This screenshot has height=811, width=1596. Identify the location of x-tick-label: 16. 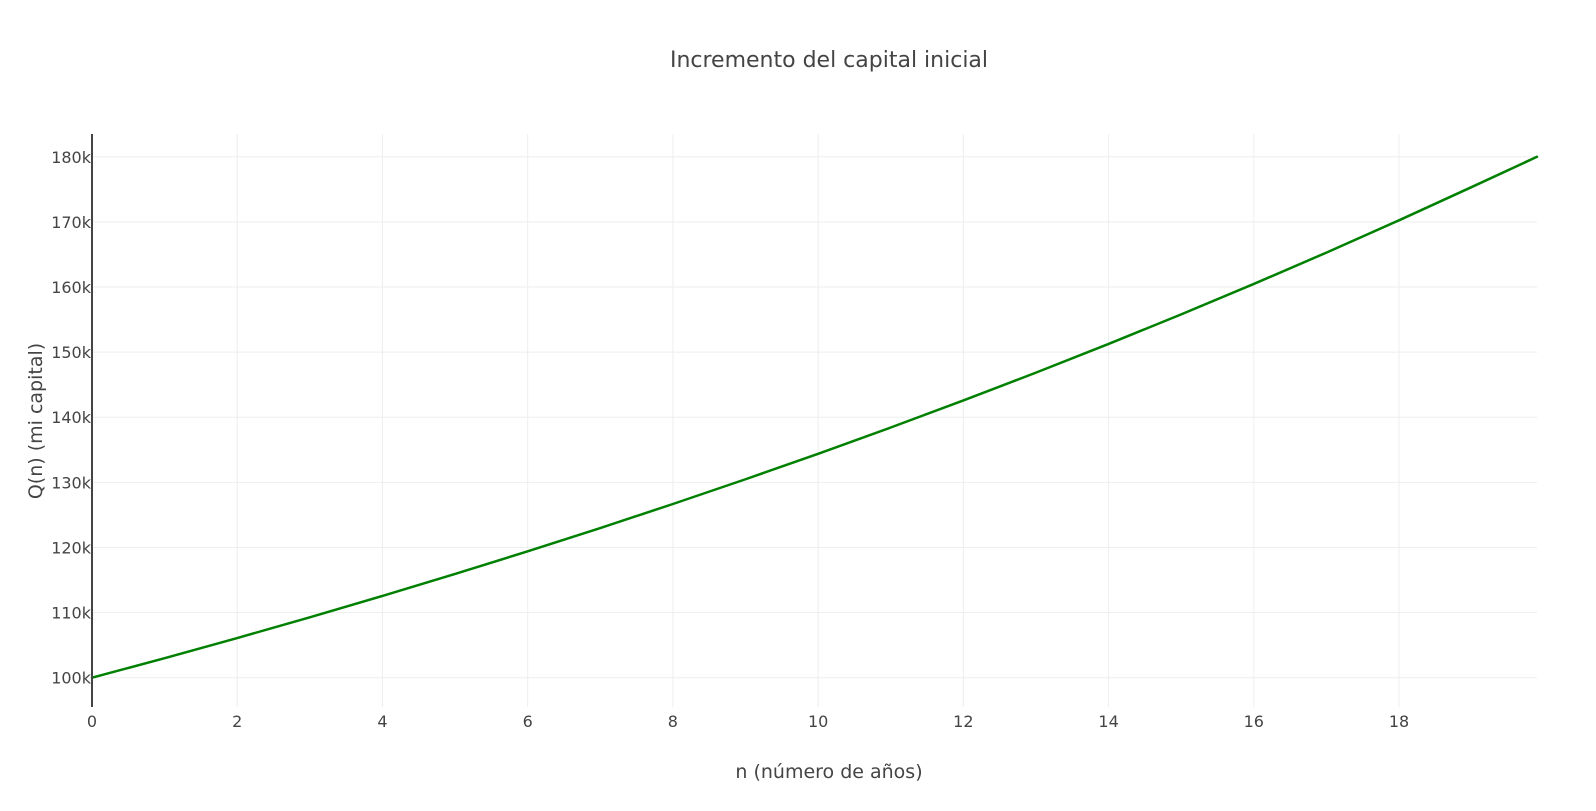
(1254, 721).